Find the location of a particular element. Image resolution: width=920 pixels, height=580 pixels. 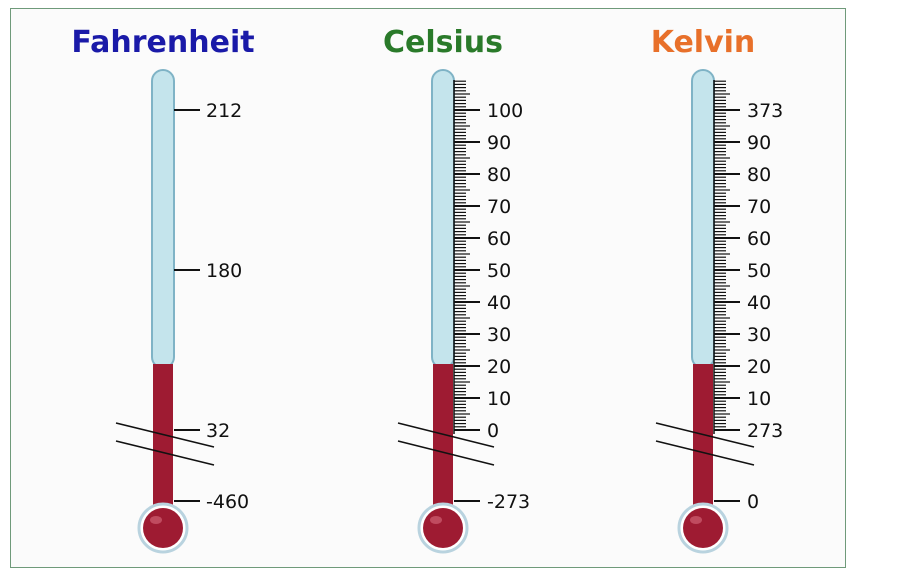

kelvin-tube is located at coordinates (703, 219).